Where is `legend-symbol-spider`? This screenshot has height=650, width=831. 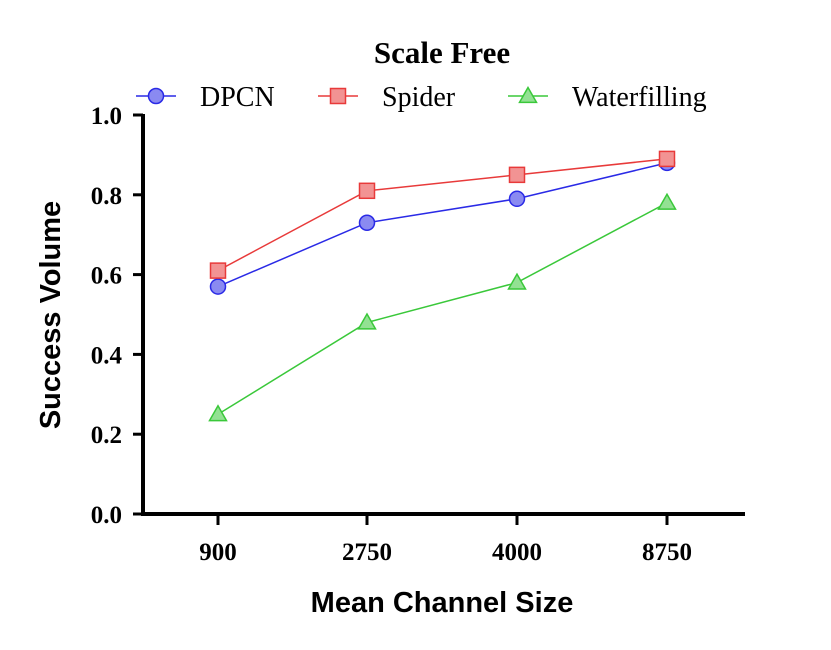
legend-symbol-spider is located at coordinates (338, 96).